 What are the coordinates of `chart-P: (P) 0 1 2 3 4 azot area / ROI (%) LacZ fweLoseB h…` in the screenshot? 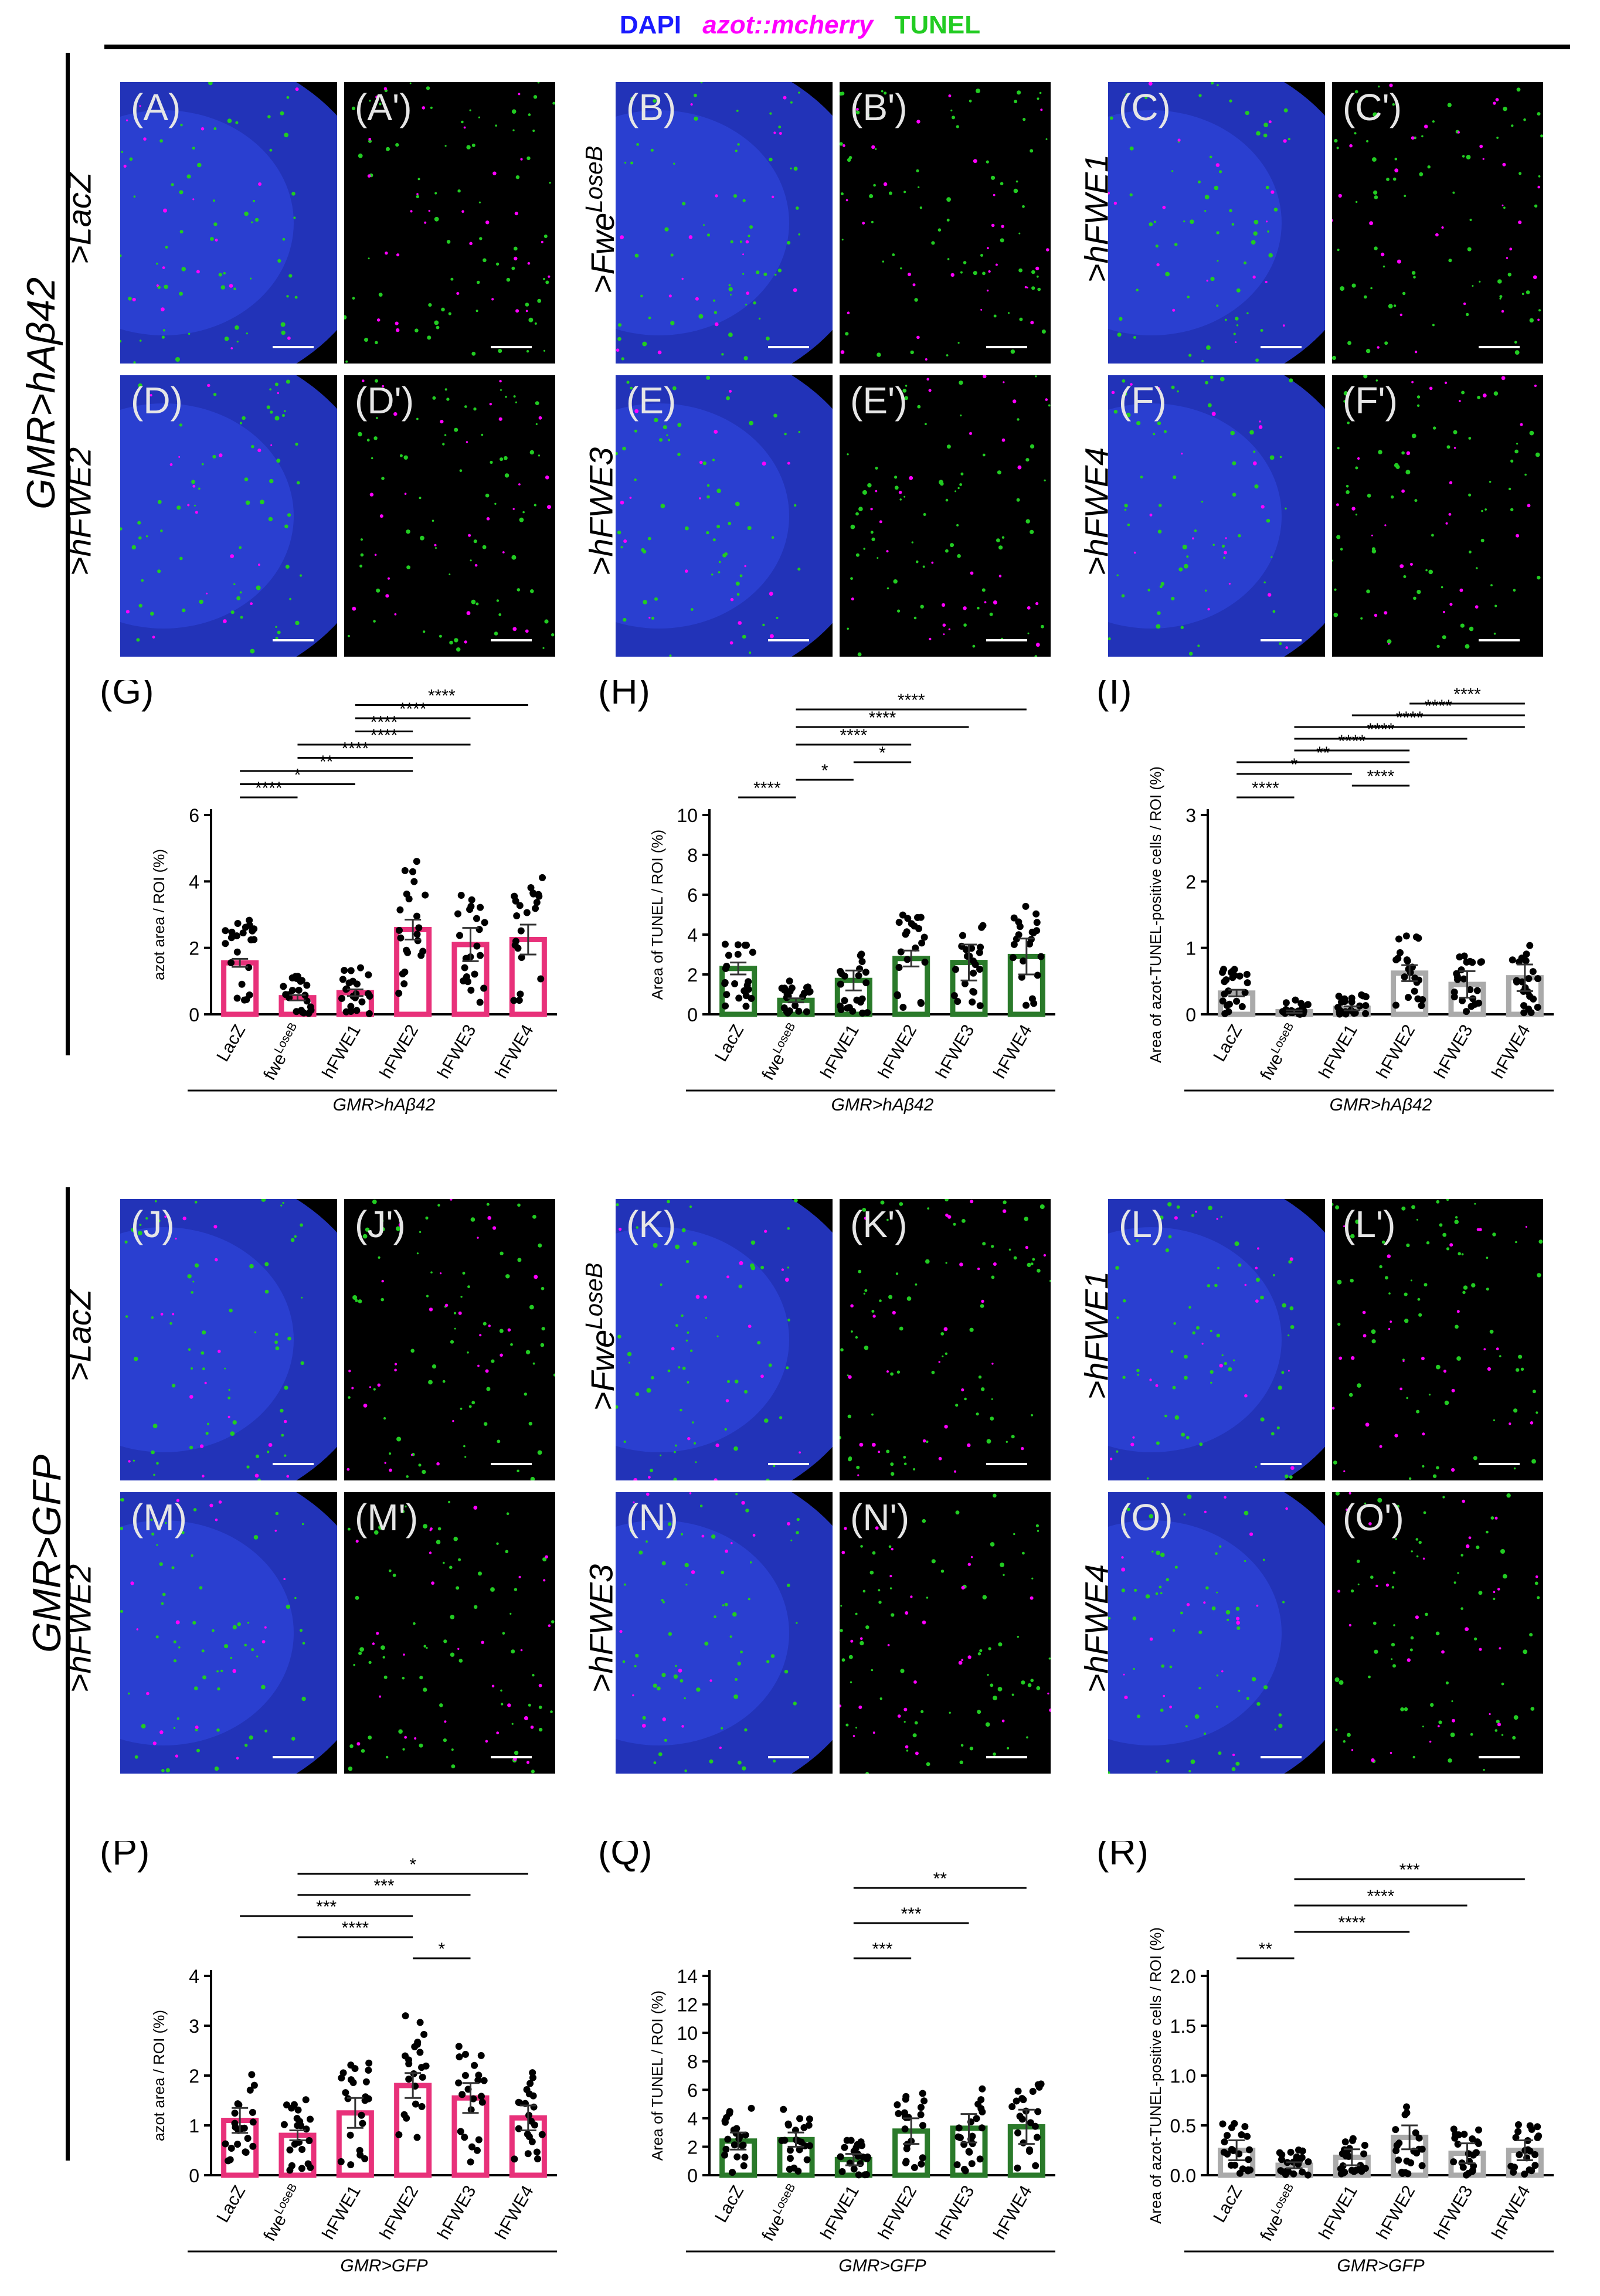 It's located at (331, 2053).